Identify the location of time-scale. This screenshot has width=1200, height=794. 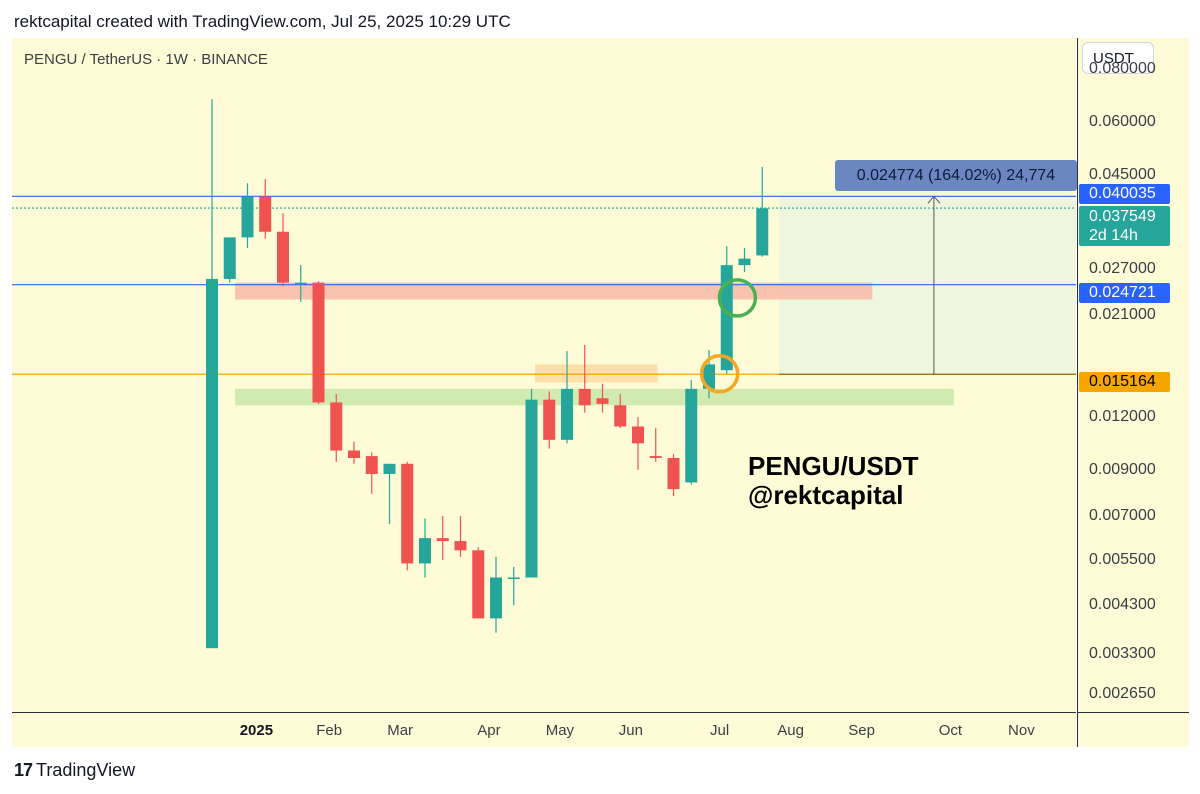
(544, 729).